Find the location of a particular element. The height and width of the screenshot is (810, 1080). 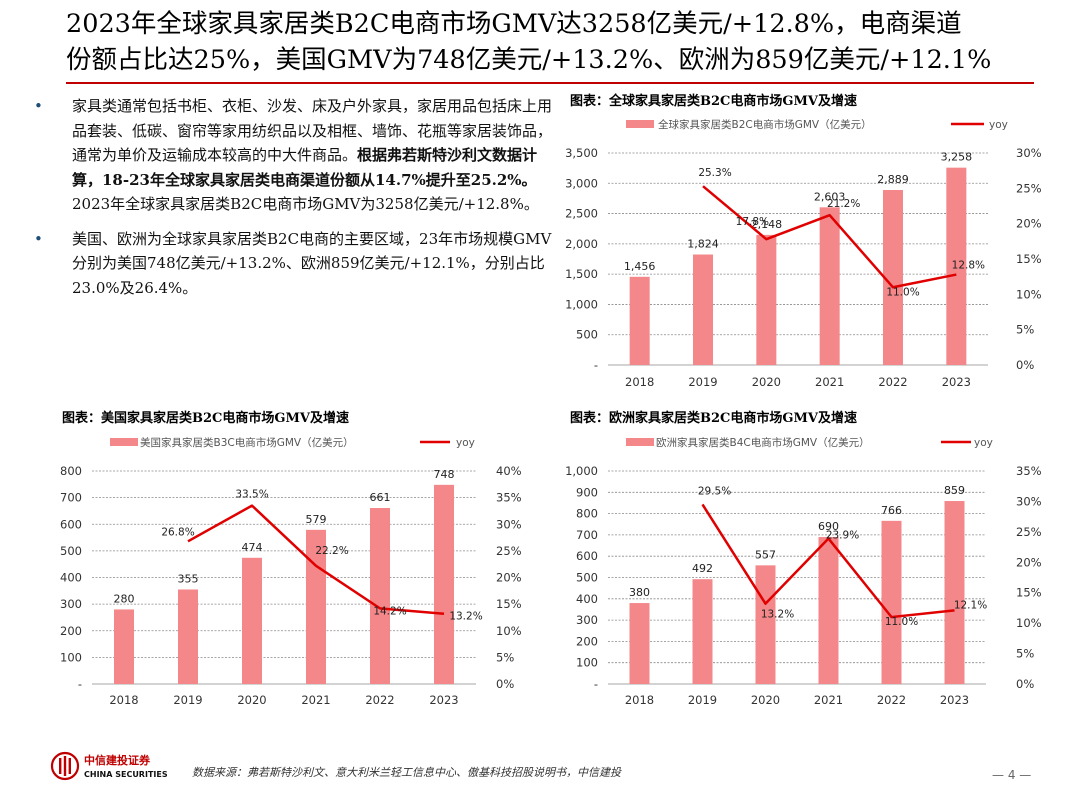

y-tick-label: 2,000 is located at coordinates (581, 244).